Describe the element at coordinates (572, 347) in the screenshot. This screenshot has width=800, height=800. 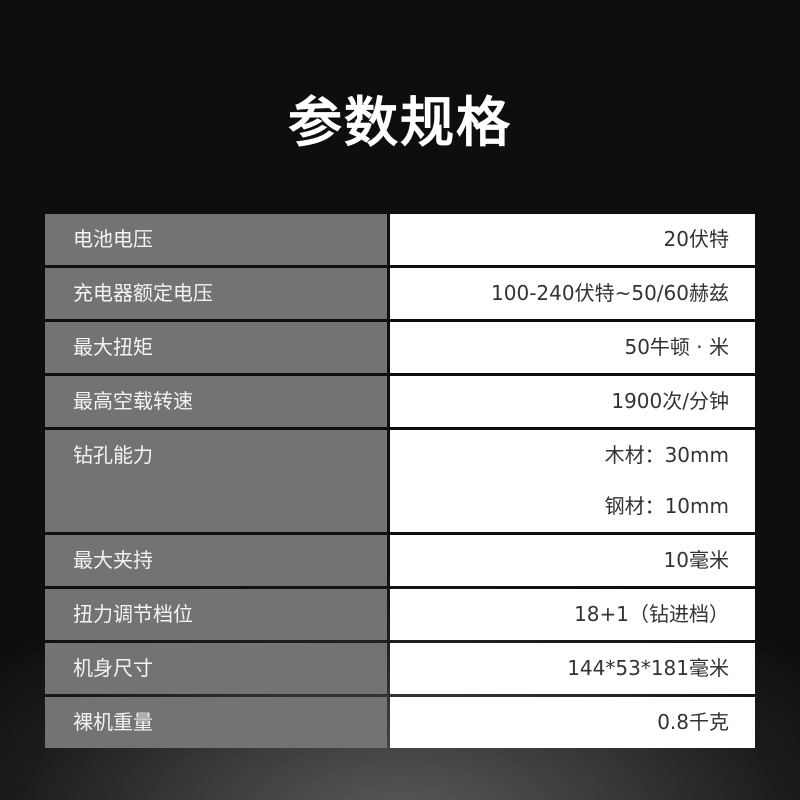
I see `spec-value-cell: 50牛顿 · 米` at that location.